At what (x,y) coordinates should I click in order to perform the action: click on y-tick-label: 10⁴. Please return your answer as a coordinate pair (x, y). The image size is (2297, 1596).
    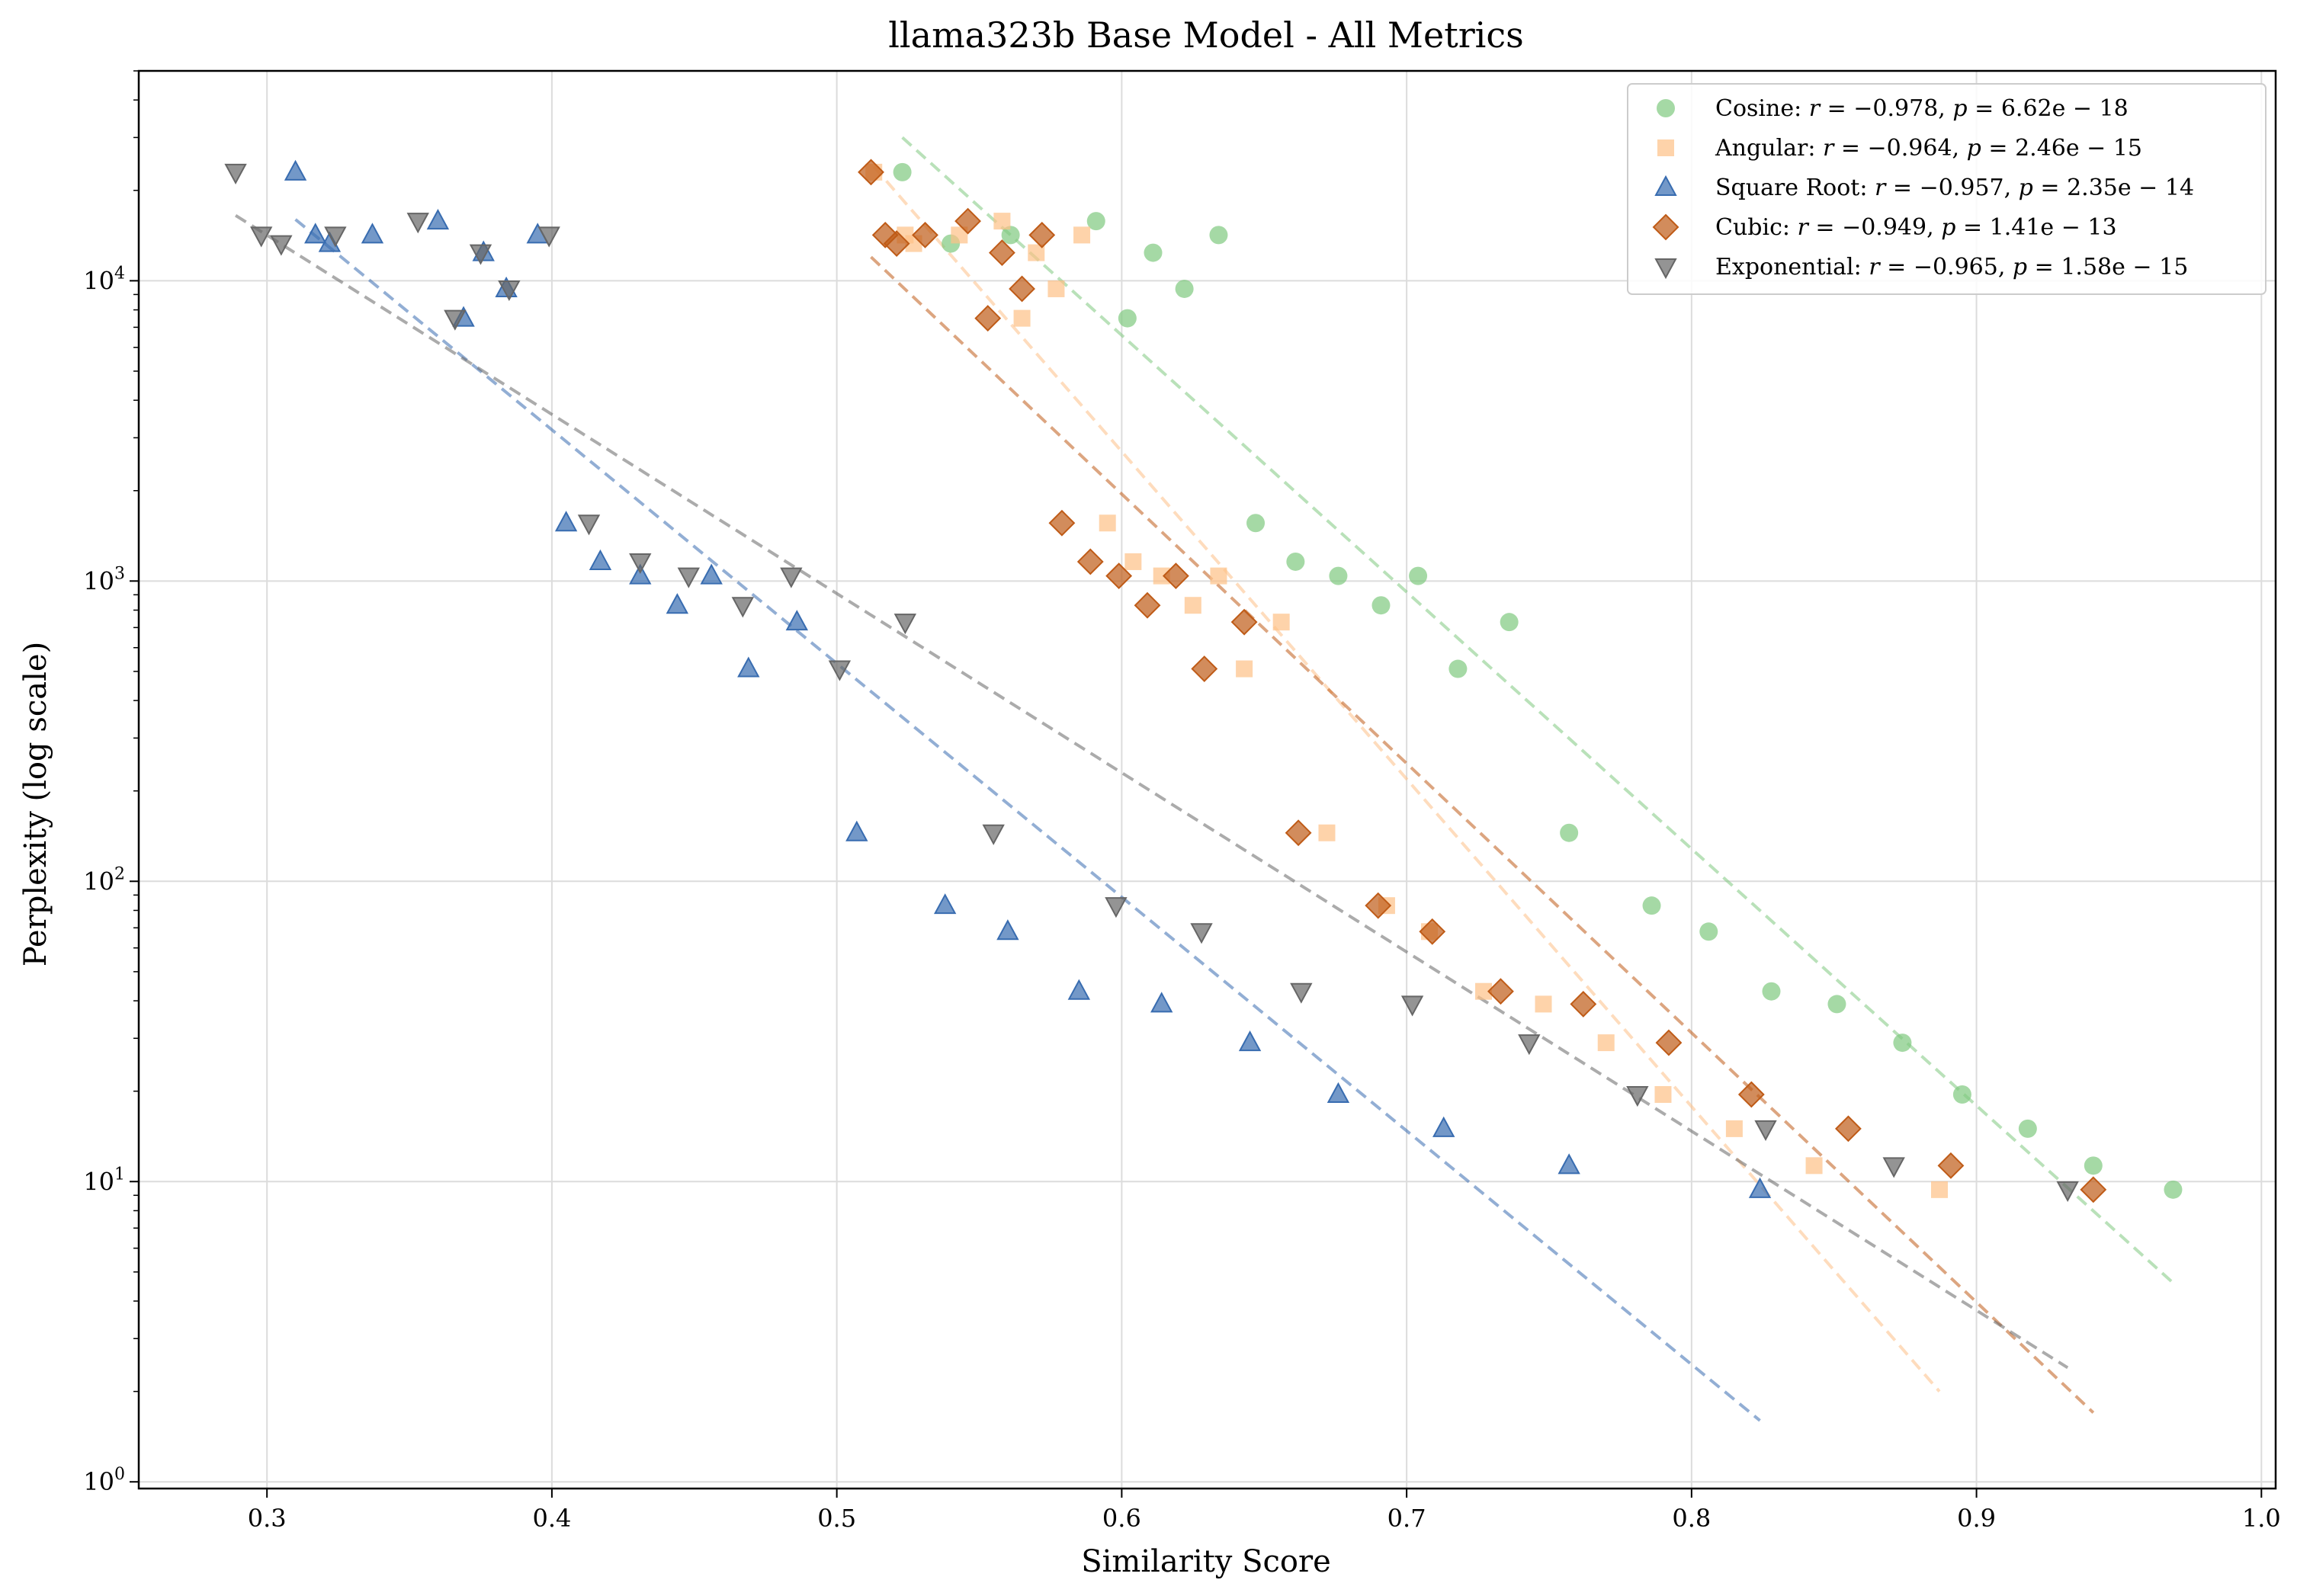
    Looking at the image, I should click on (104, 279).